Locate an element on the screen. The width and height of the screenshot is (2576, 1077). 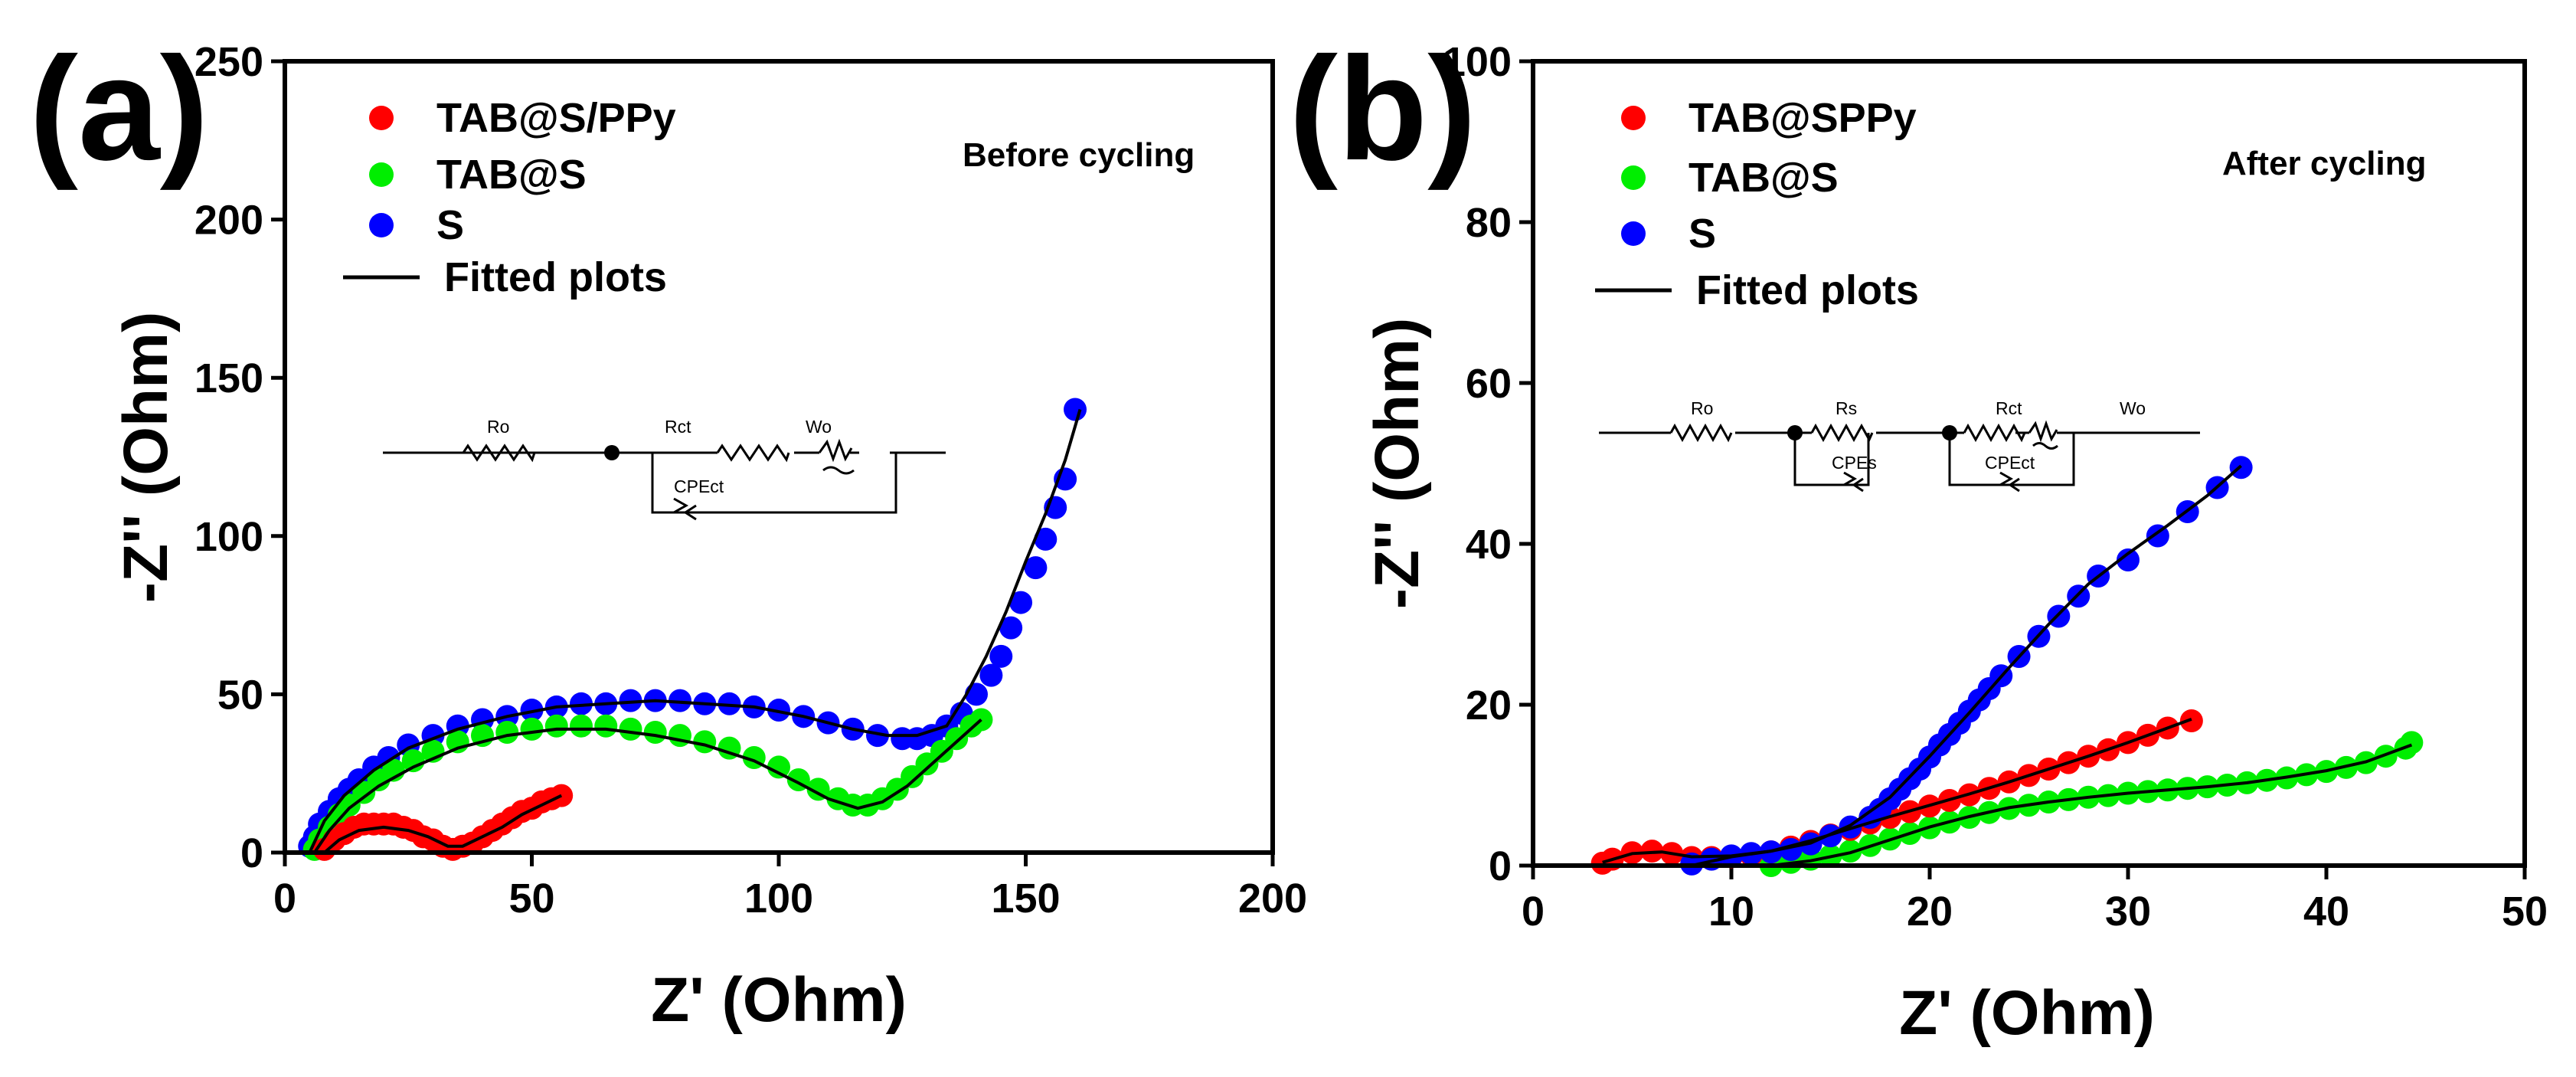
x-tick-label: 150 is located at coordinates (1025, 899).